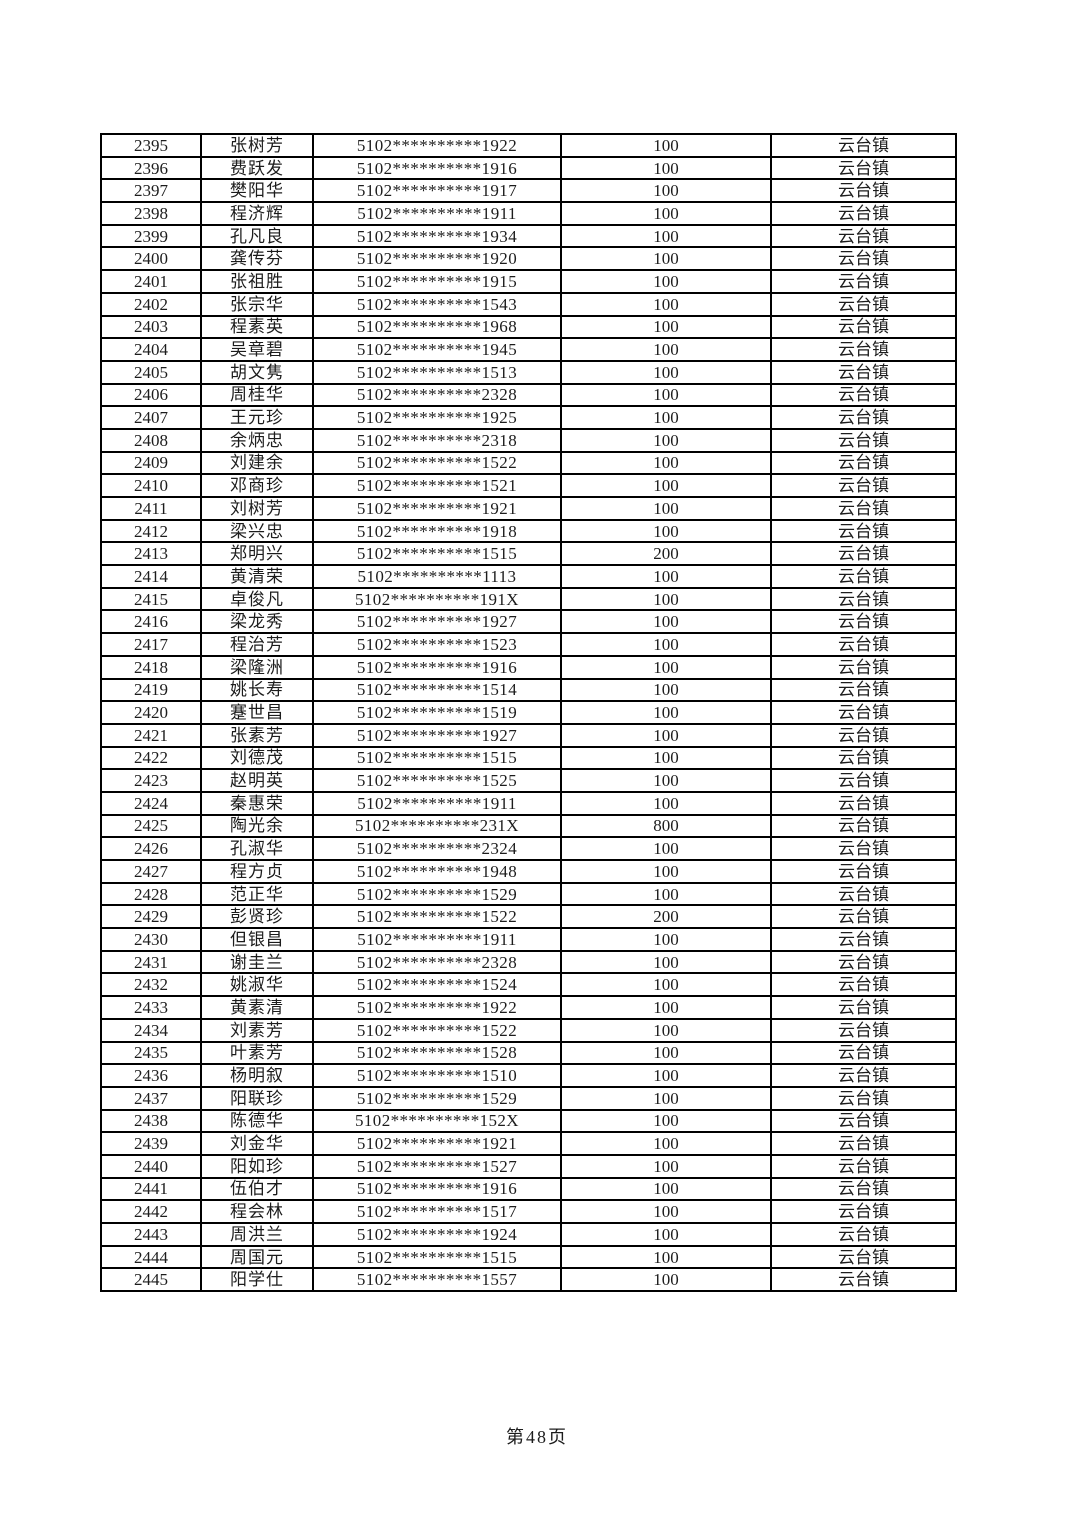 This screenshot has width=1074, height=1520. Describe the element at coordinates (437, 485) in the screenshot. I see `id-cell: 5102**********1521` at that location.